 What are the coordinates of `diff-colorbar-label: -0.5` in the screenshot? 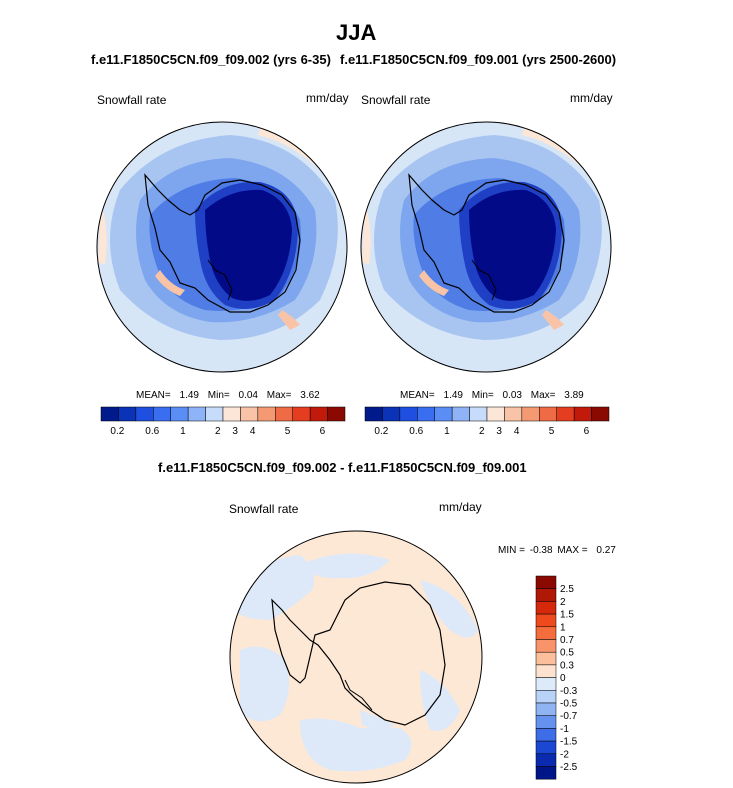 It's located at (569, 704).